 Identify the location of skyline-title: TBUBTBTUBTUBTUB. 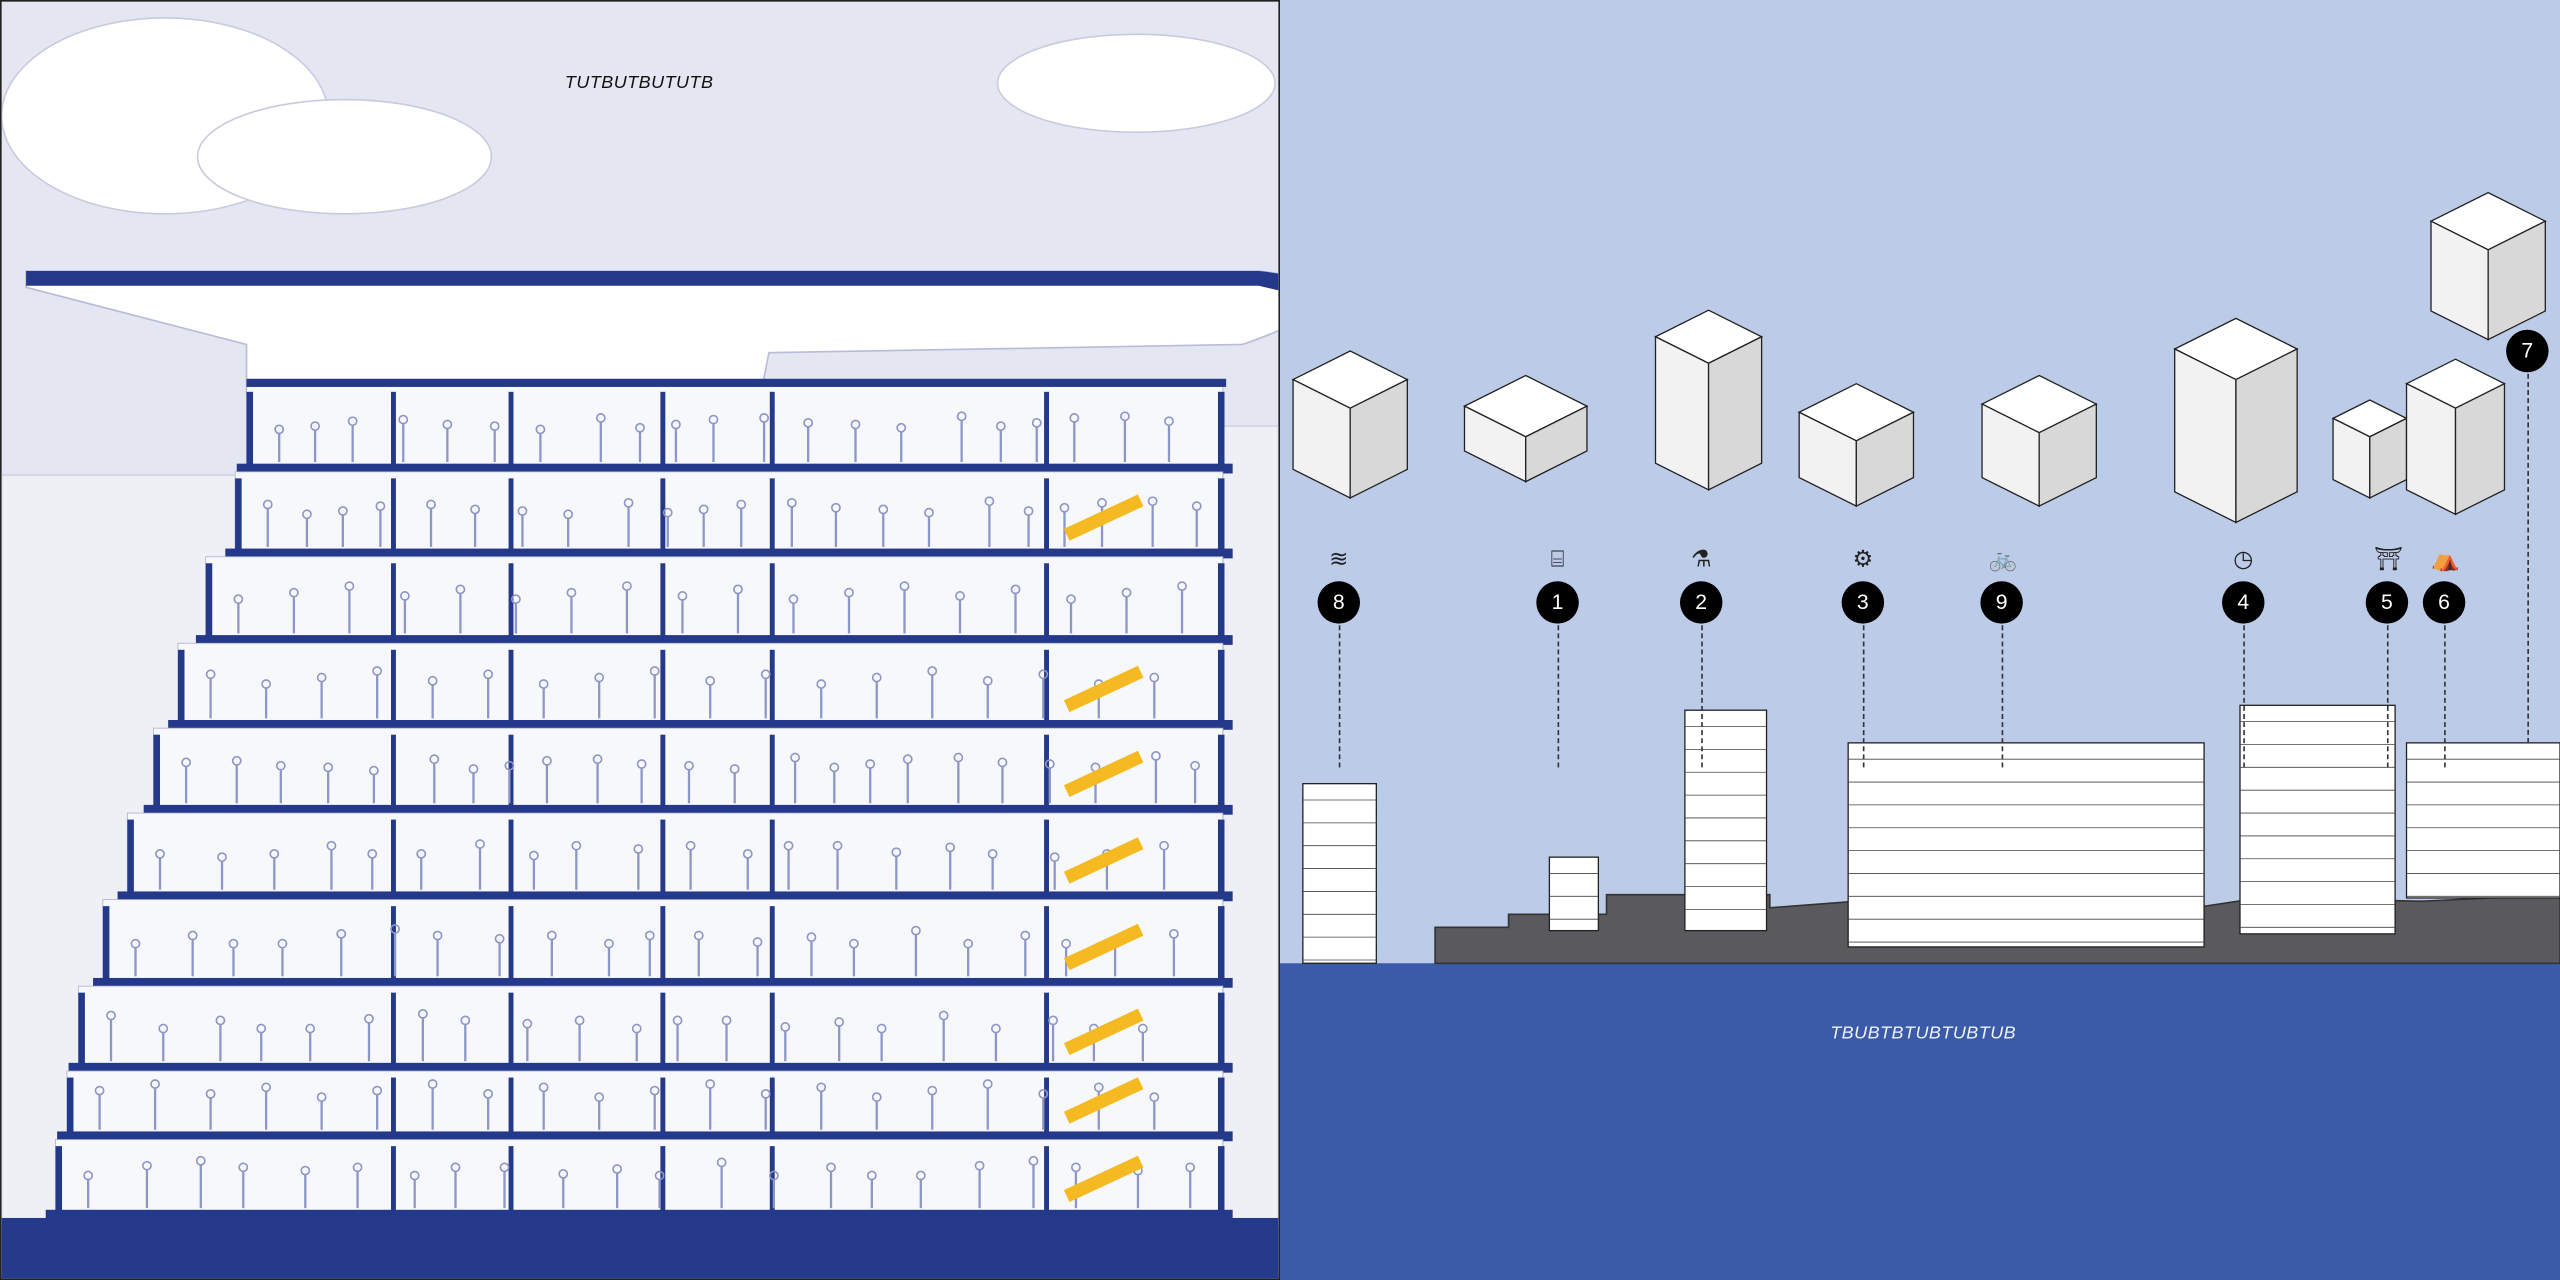
(1923, 1033).